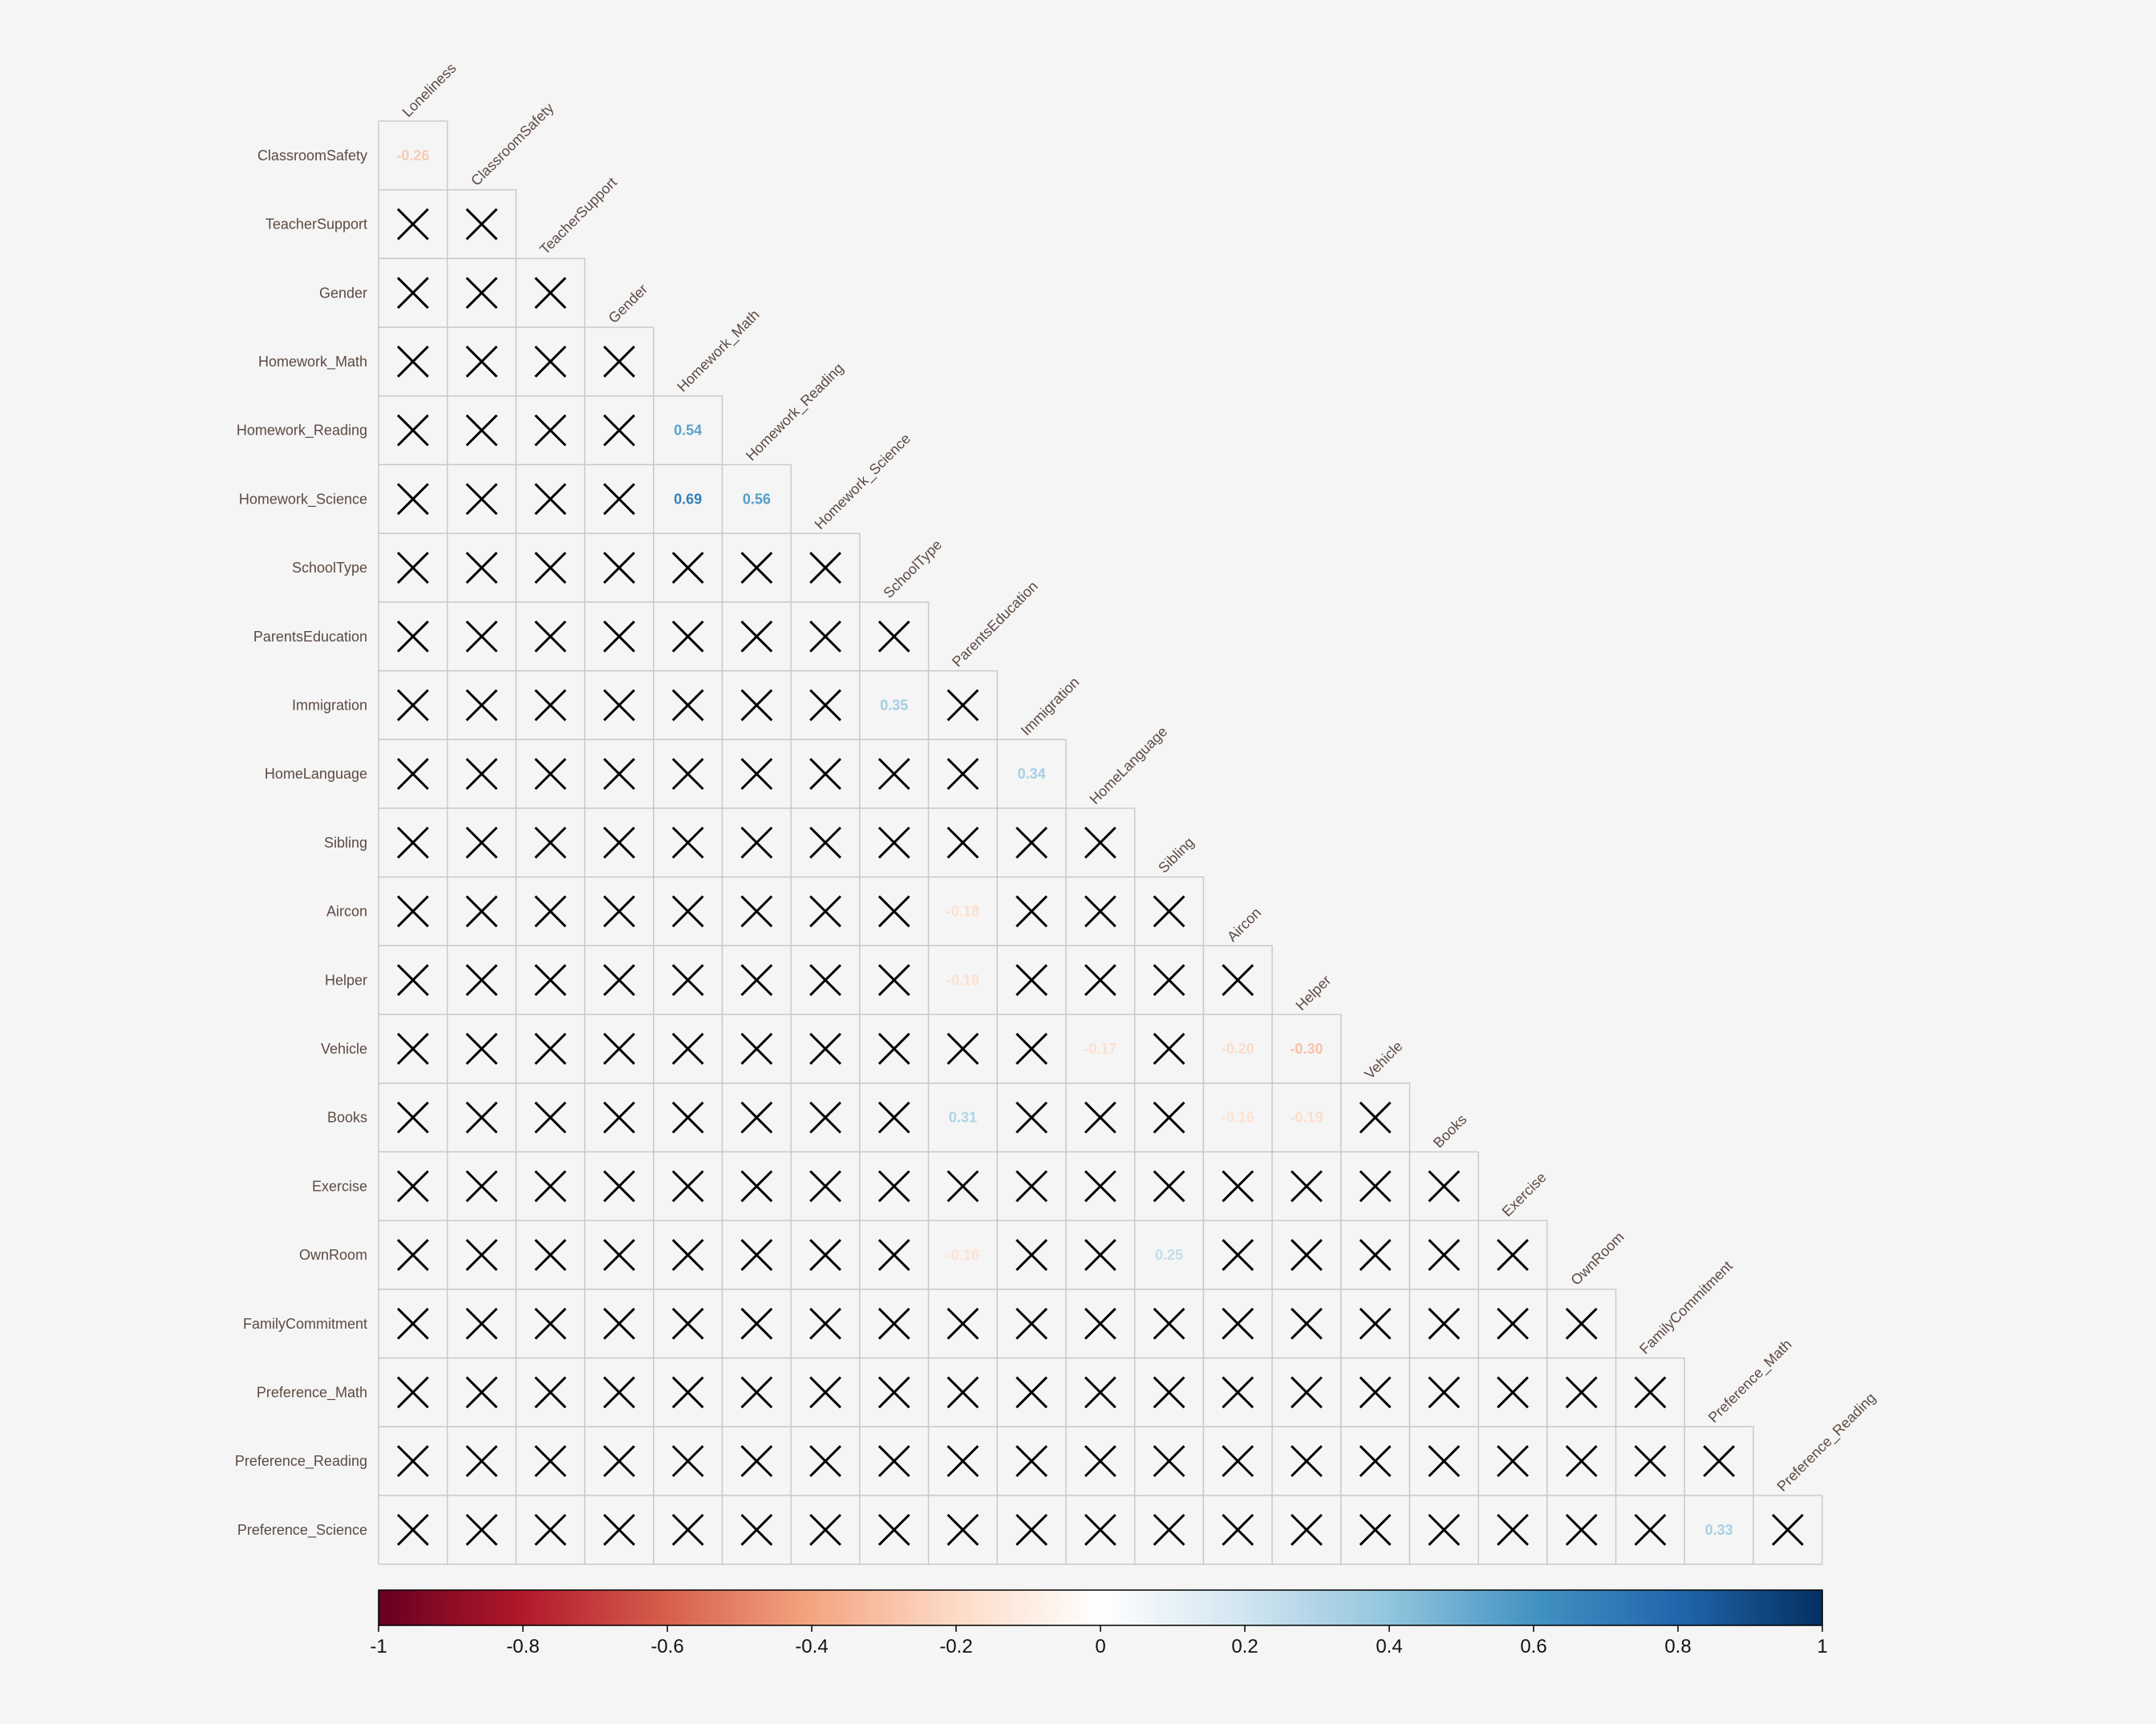 This screenshot has height=1724, width=2156. I want to click on colorbar-tick-label: -0.2, so click(955, 1646).